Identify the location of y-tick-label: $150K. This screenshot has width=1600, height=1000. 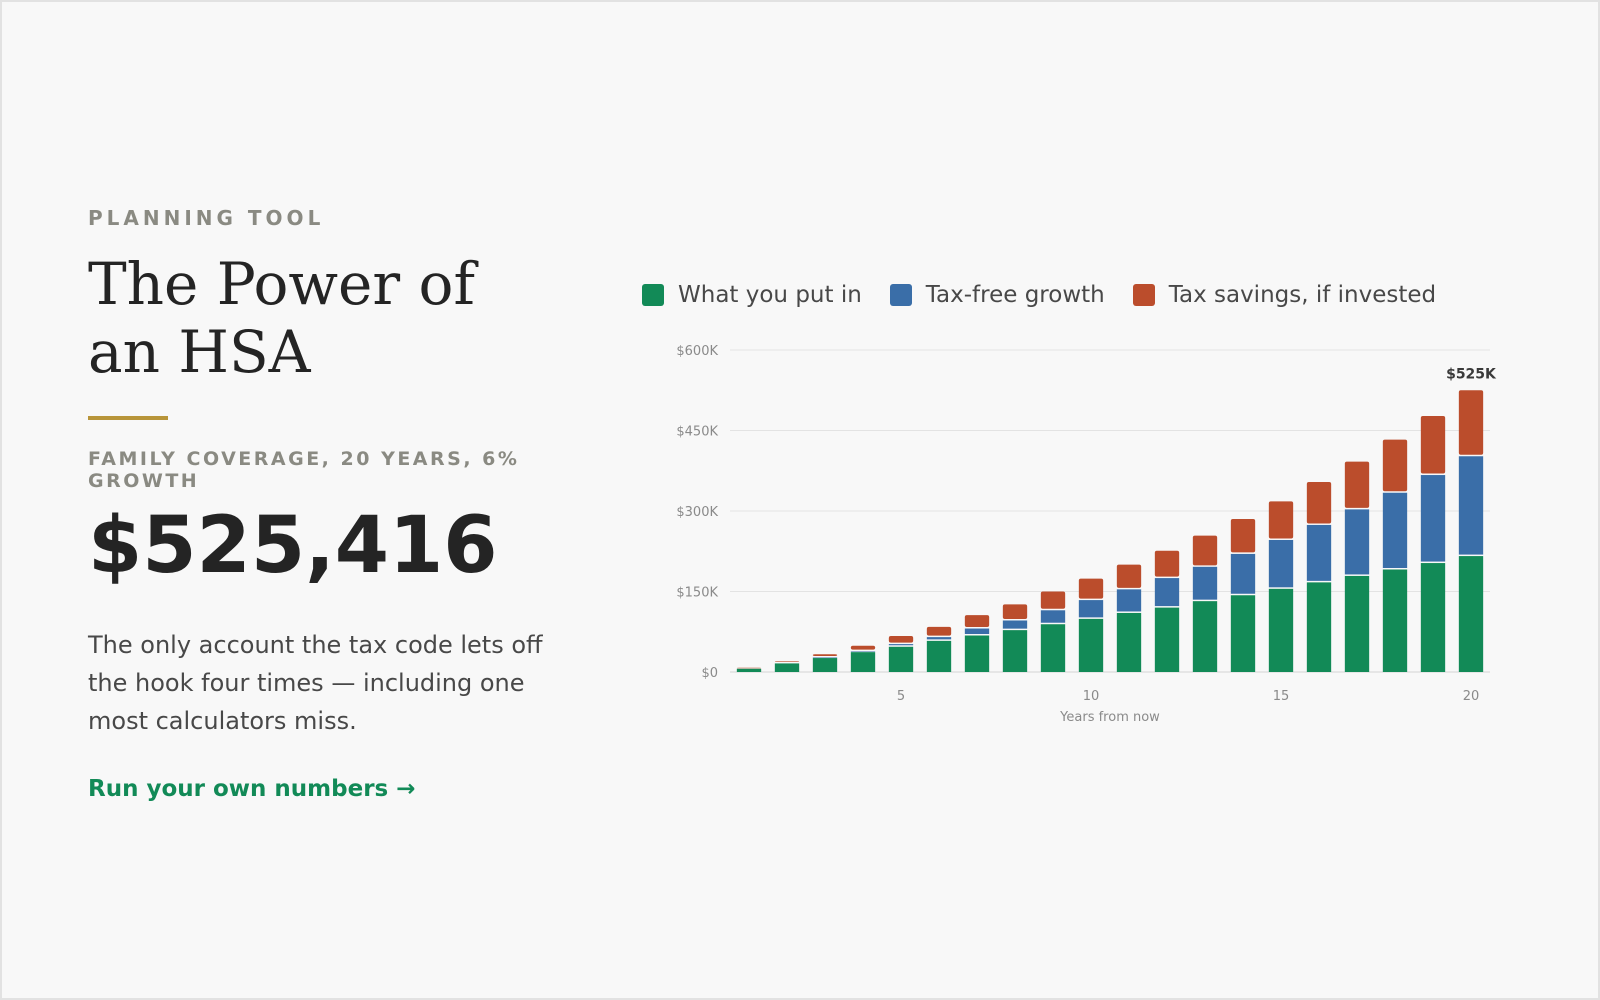
(697, 593).